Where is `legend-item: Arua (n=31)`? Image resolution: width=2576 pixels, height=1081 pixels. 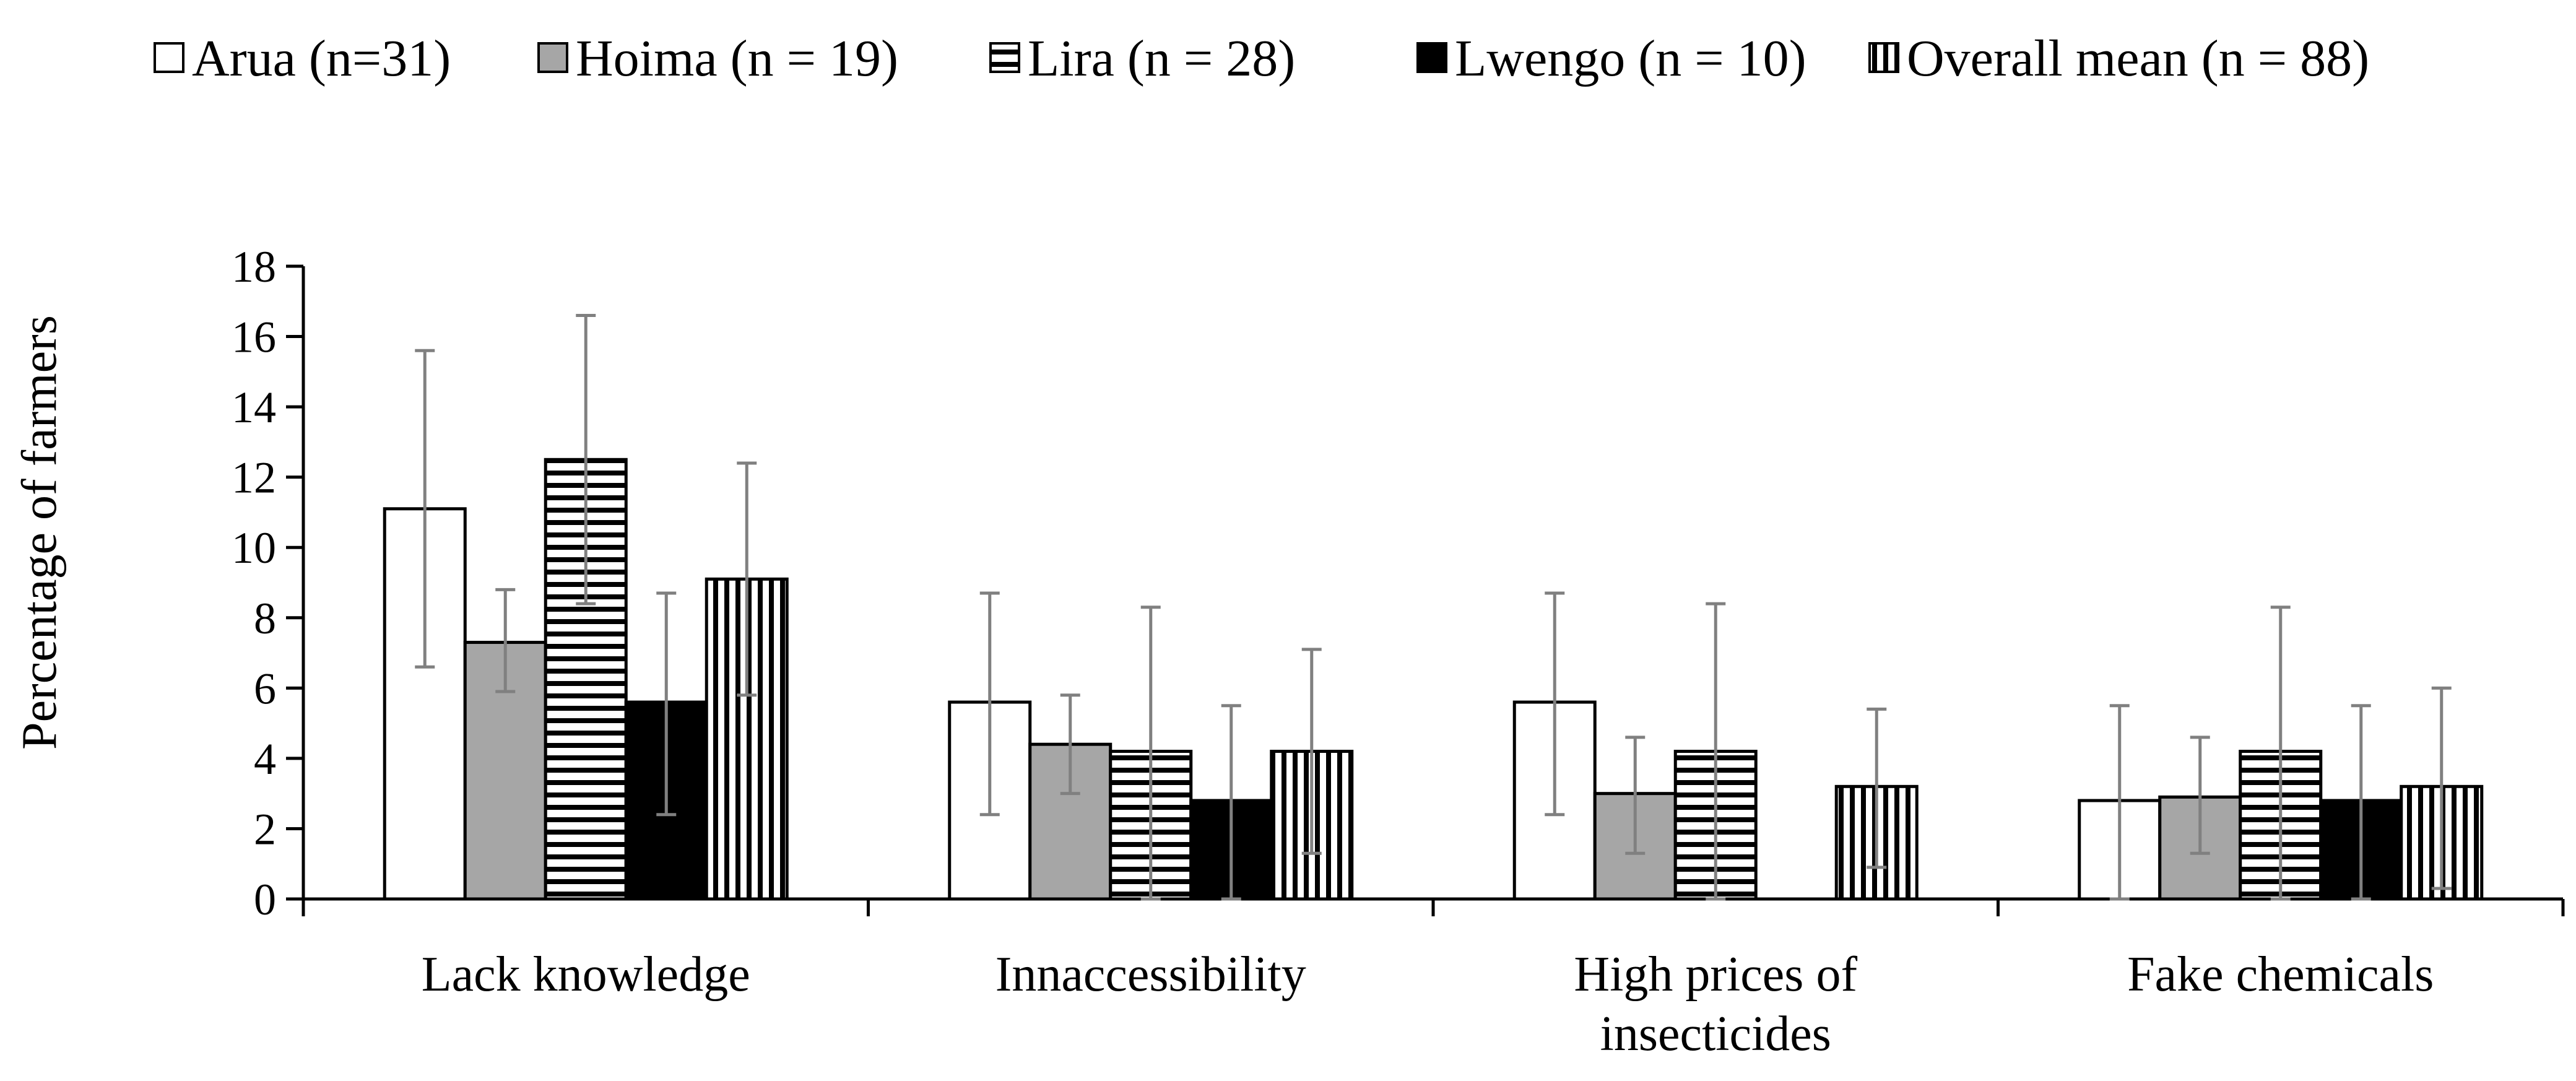 legend-item: Arua (n=31) is located at coordinates (302, 59).